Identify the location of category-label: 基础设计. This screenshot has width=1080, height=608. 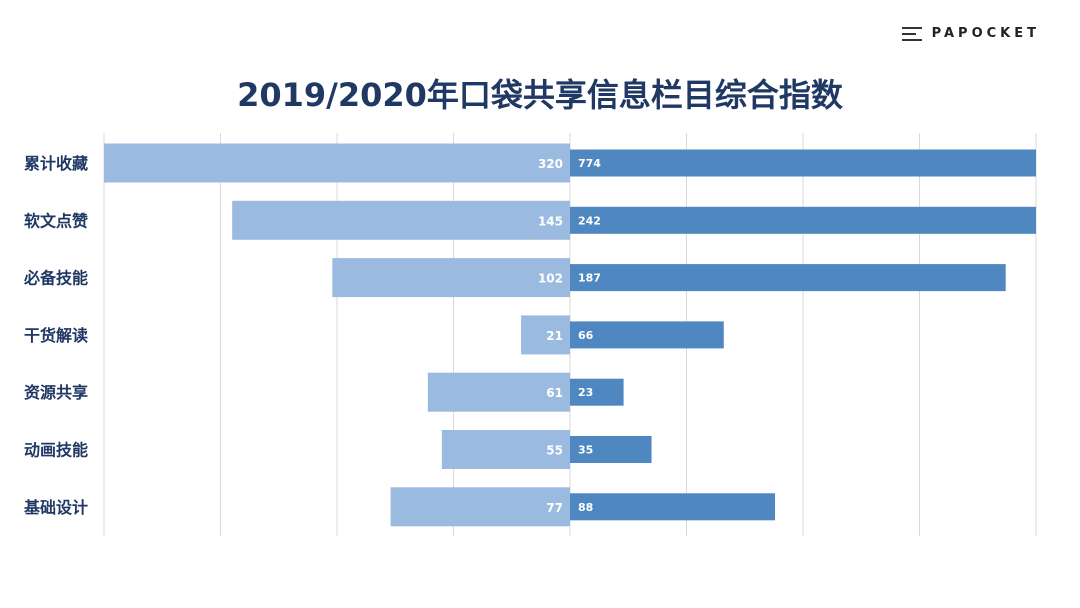
(55, 507).